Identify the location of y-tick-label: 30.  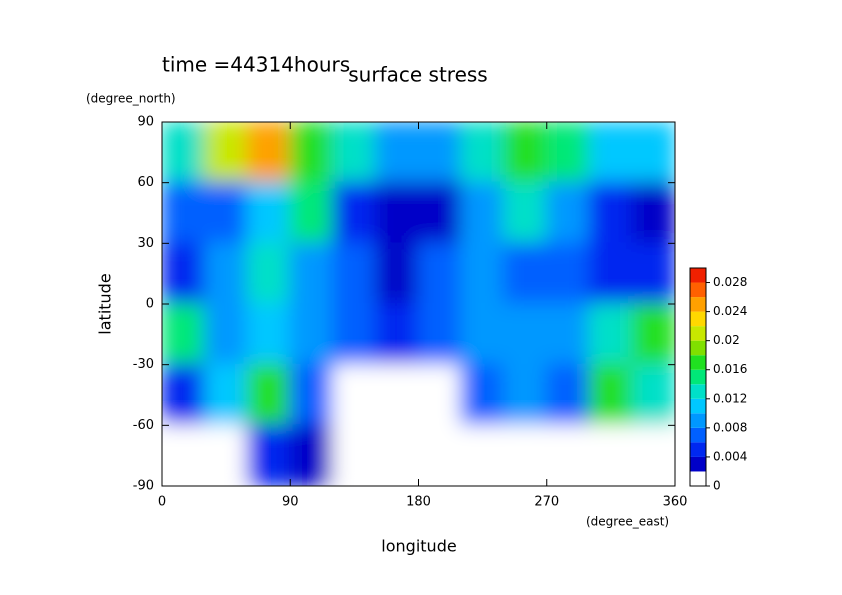
(145, 243).